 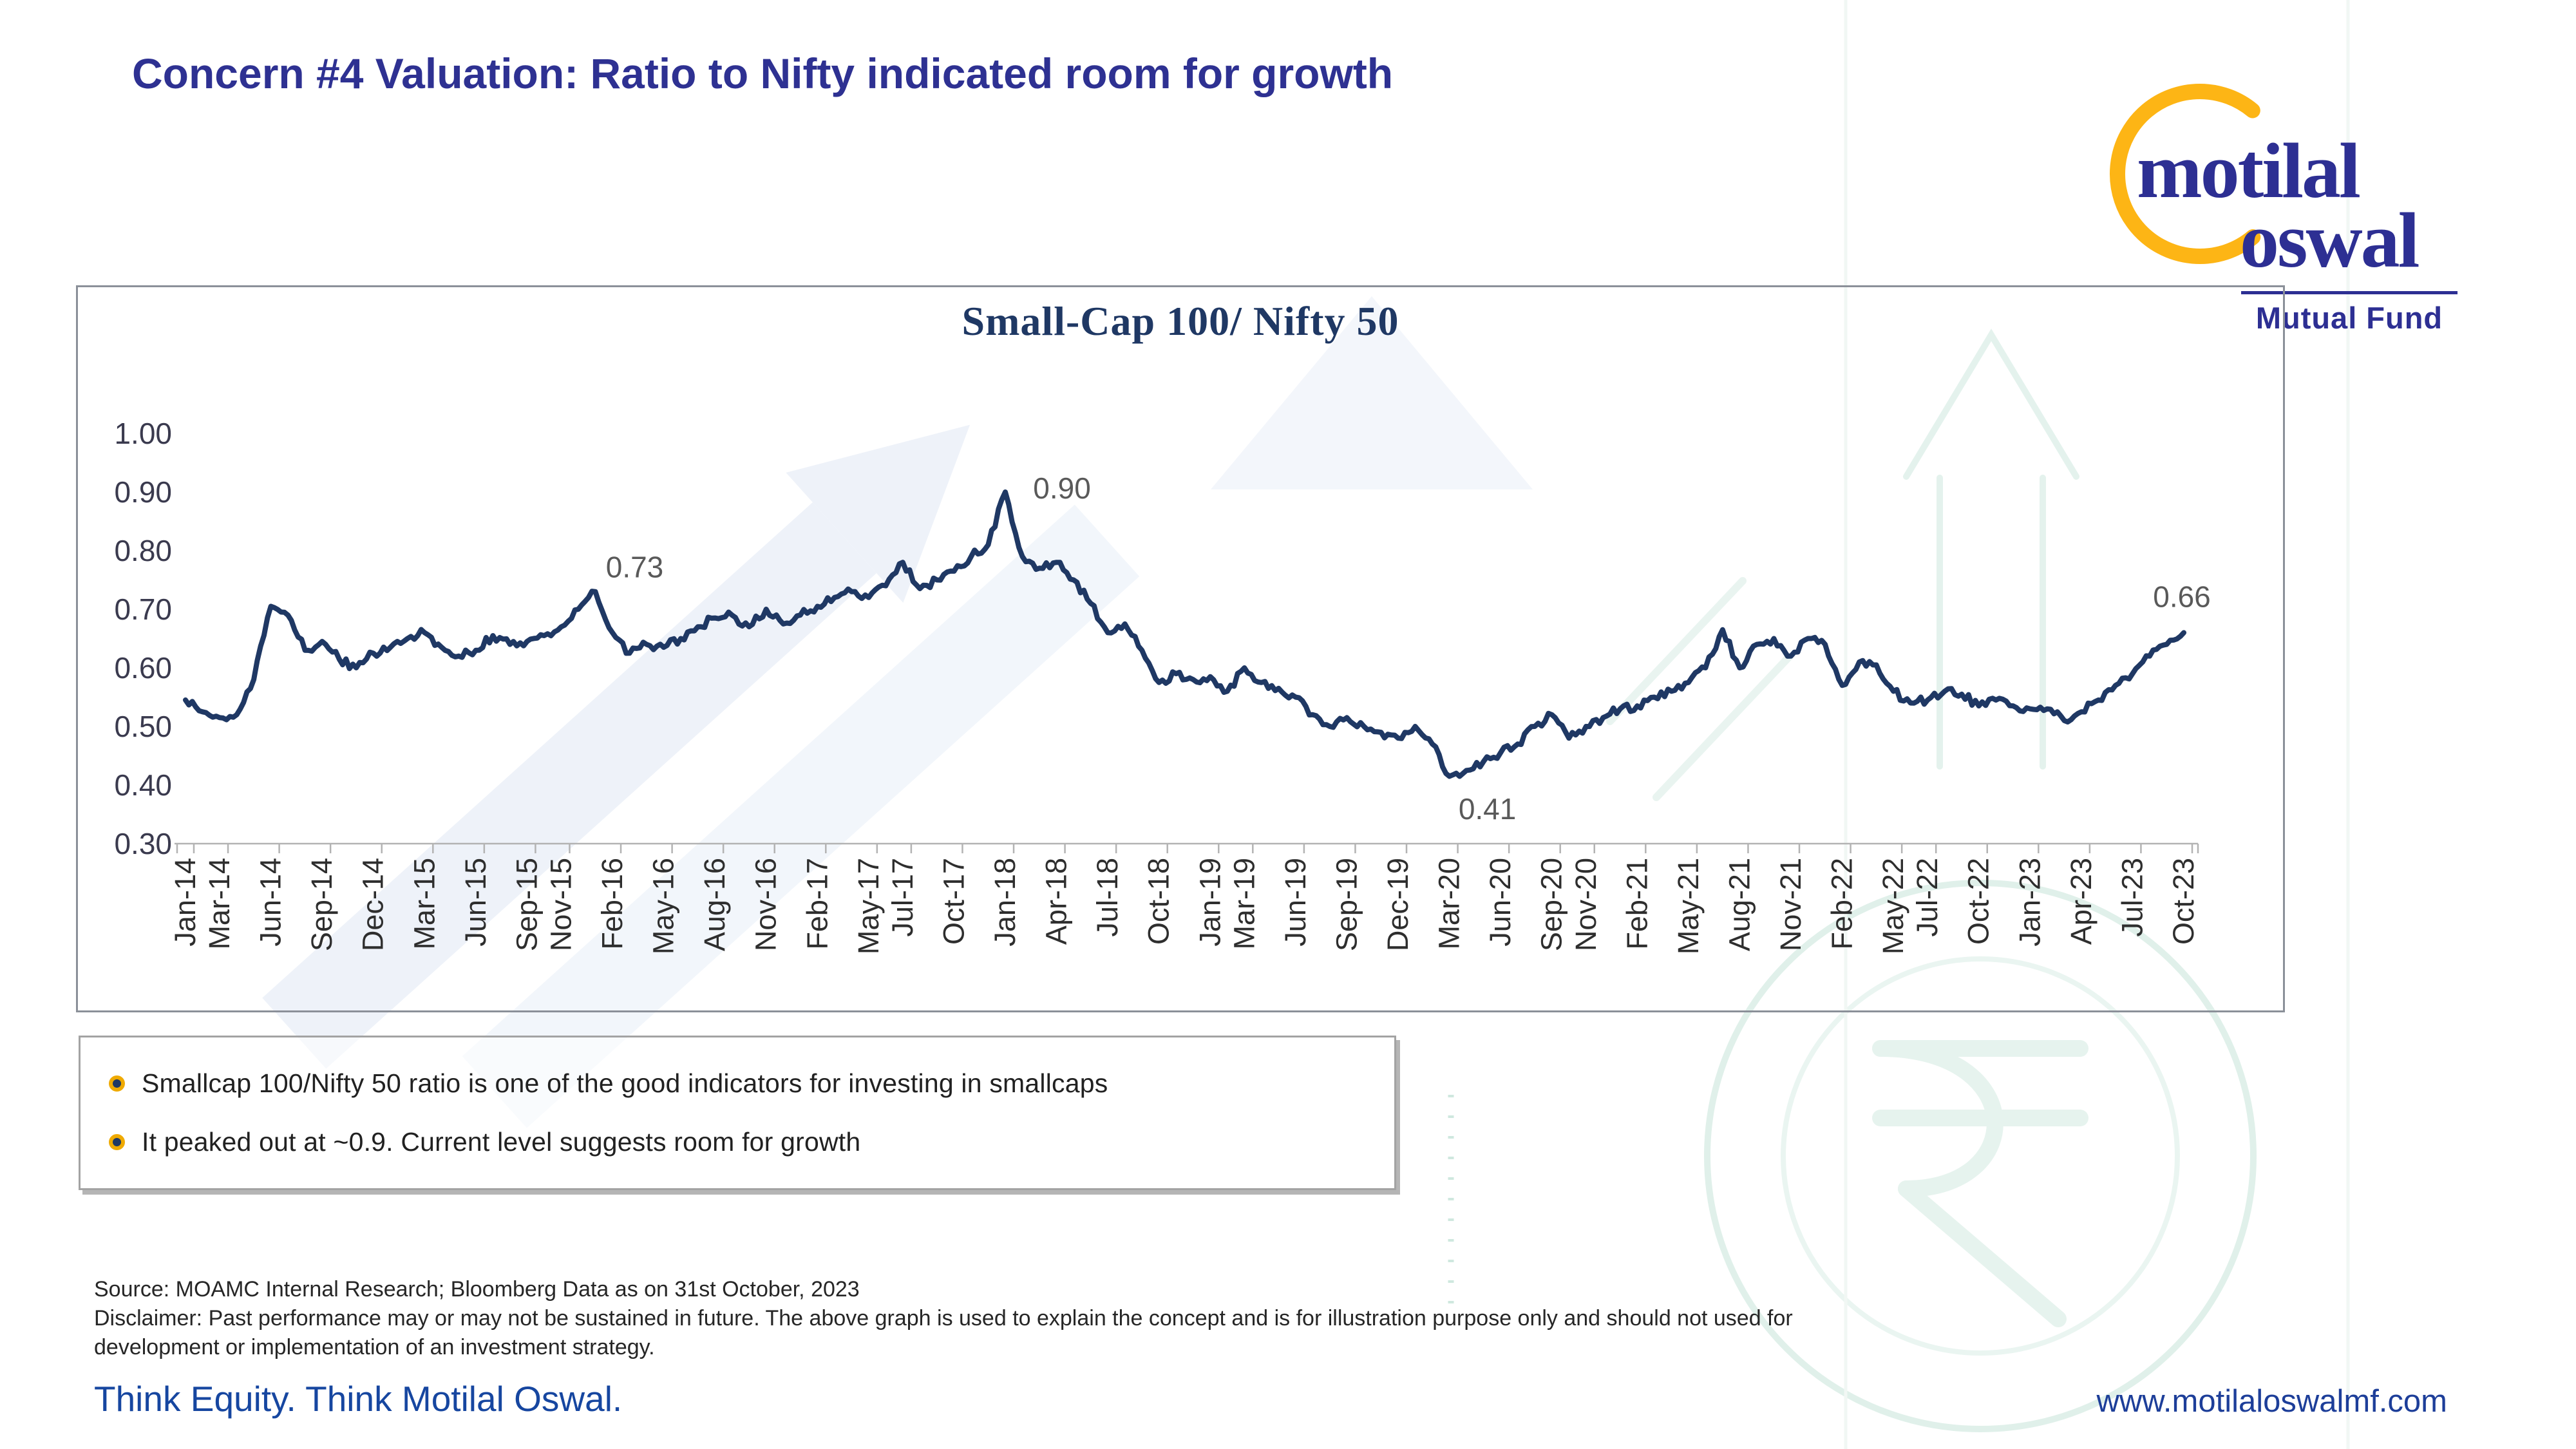 I want to click on x-axis-tick-label: Jul-17, so click(x=903, y=898).